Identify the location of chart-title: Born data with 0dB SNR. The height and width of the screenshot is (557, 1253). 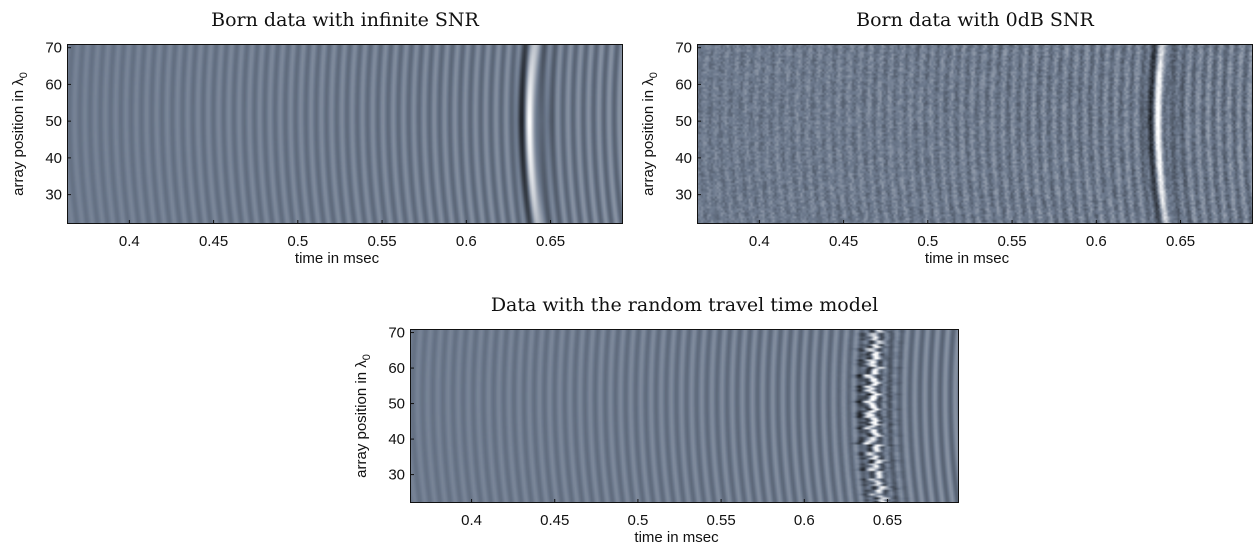
(975, 20).